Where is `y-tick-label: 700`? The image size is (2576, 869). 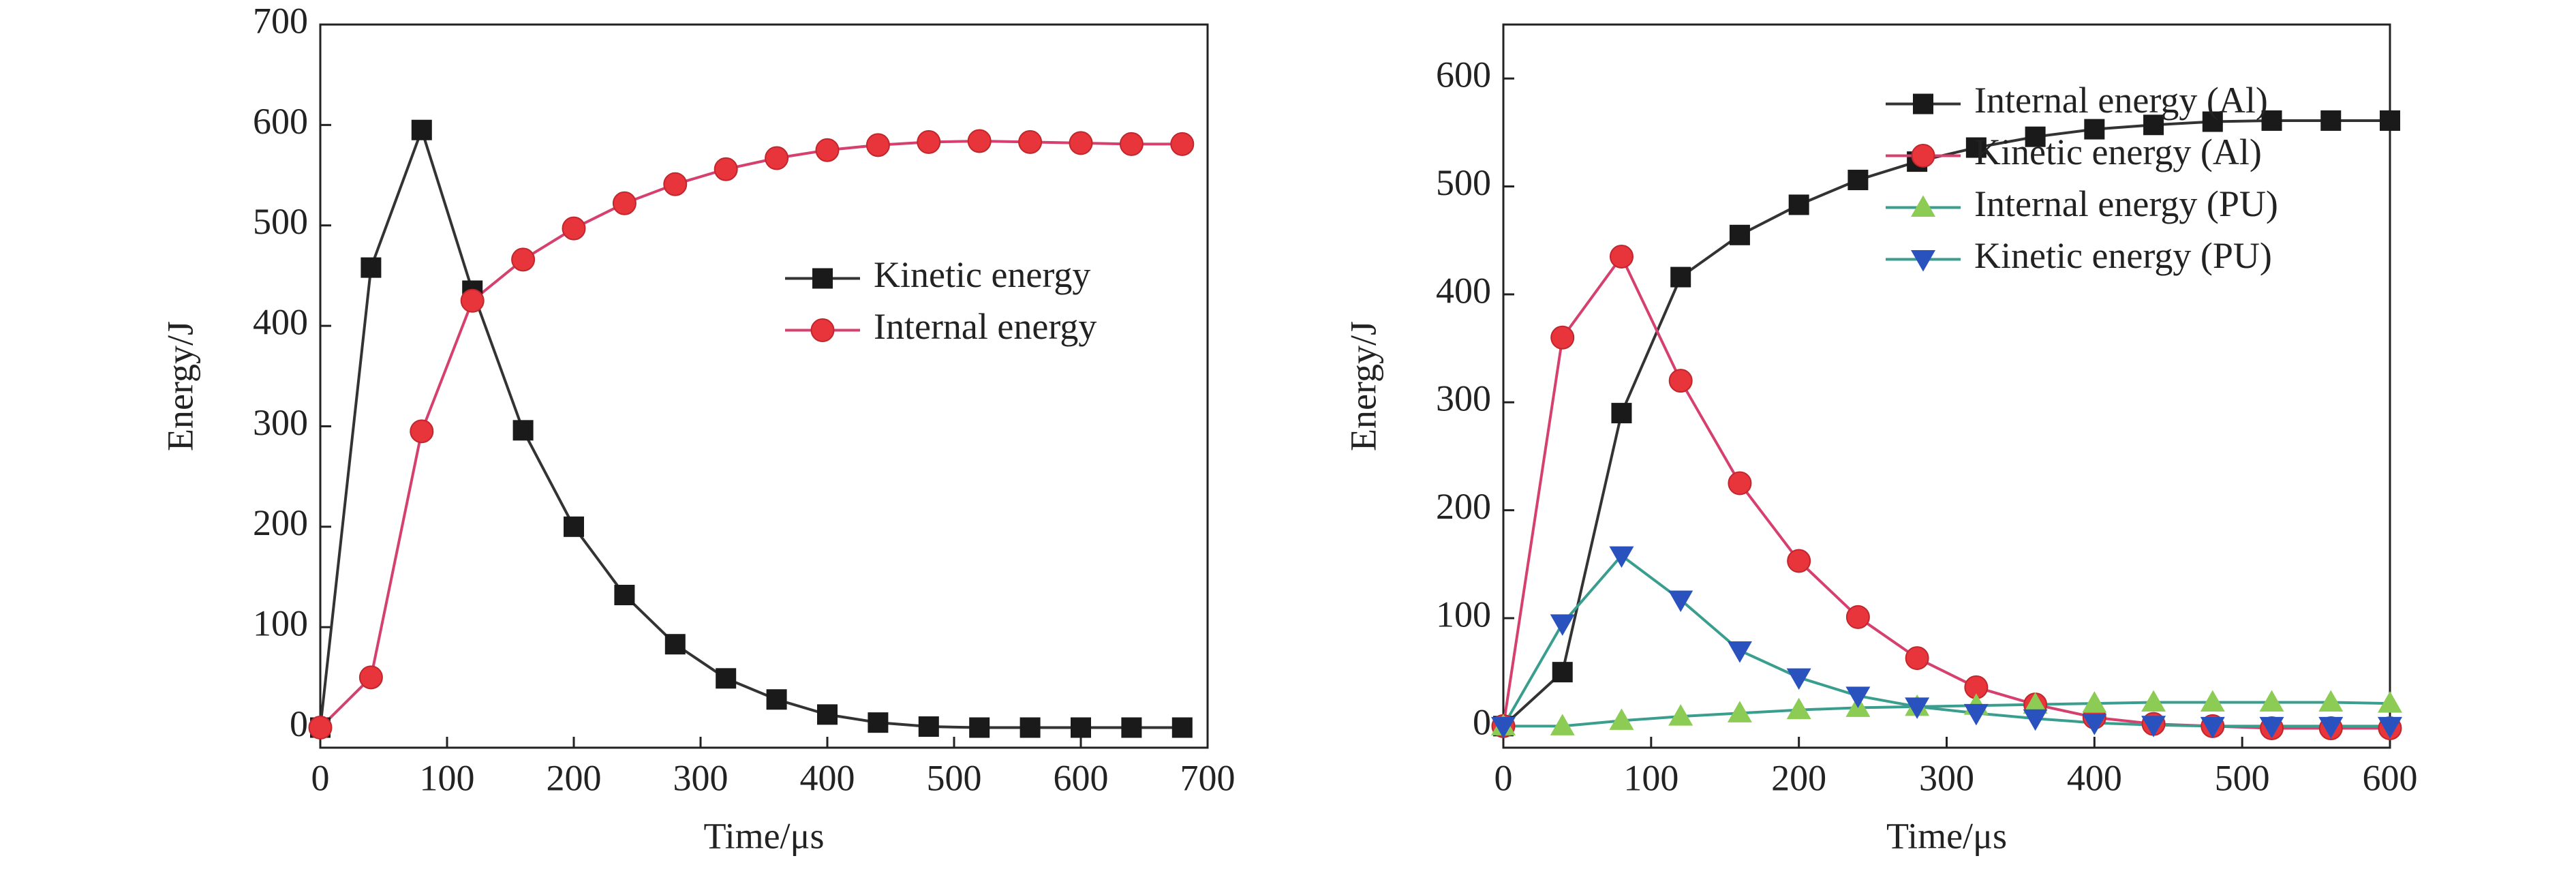
y-tick-label: 700 is located at coordinates (280, 20).